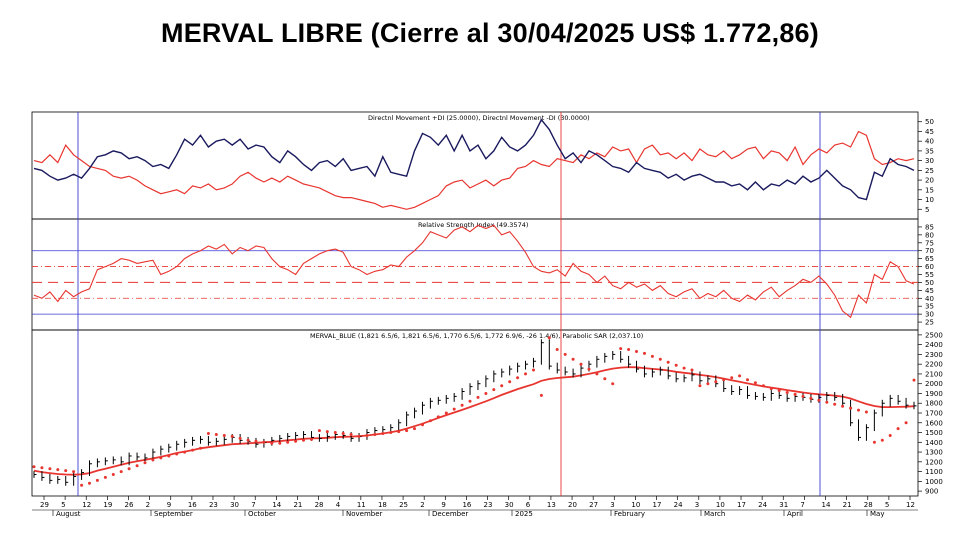 Image resolution: width=980 pixels, height=558 pixels. I want to click on x-tick-label: 14, so click(276, 505).